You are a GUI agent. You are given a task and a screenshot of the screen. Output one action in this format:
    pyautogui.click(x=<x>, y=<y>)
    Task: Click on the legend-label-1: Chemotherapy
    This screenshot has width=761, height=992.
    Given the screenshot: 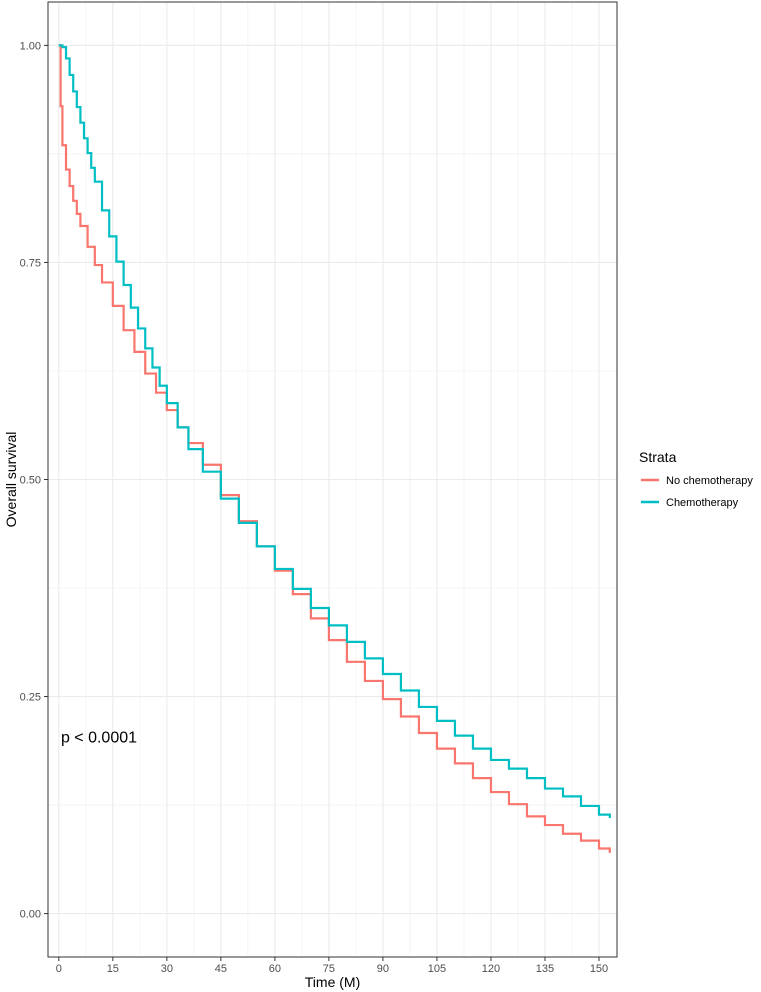 What is the action you would take?
    pyautogui.click(x=702, y=503)
    